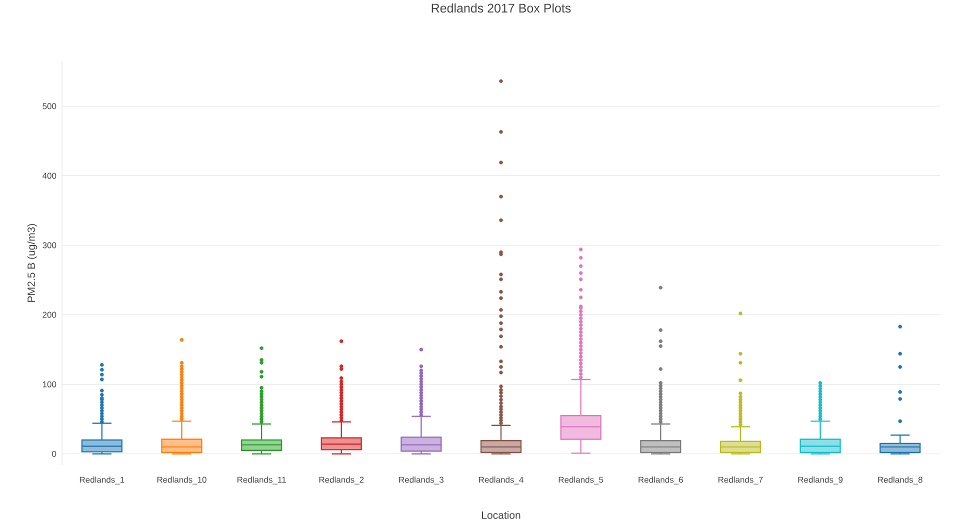 This screenshot has height=526, width=955. I want to click on x-tick-label: Redlands_5, so click(581, 480).